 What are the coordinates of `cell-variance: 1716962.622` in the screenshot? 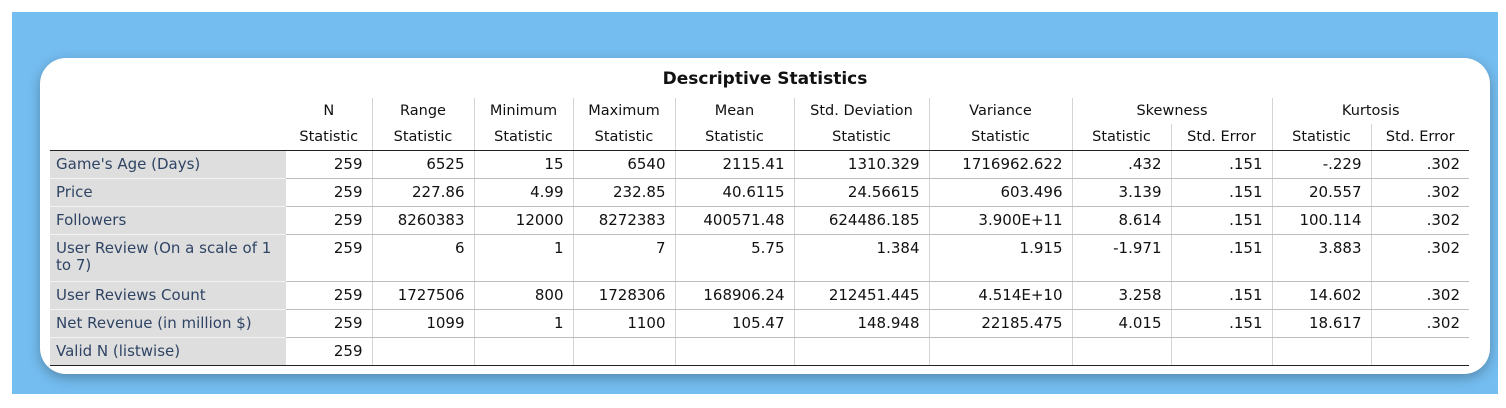 It's located at (1001, 164).